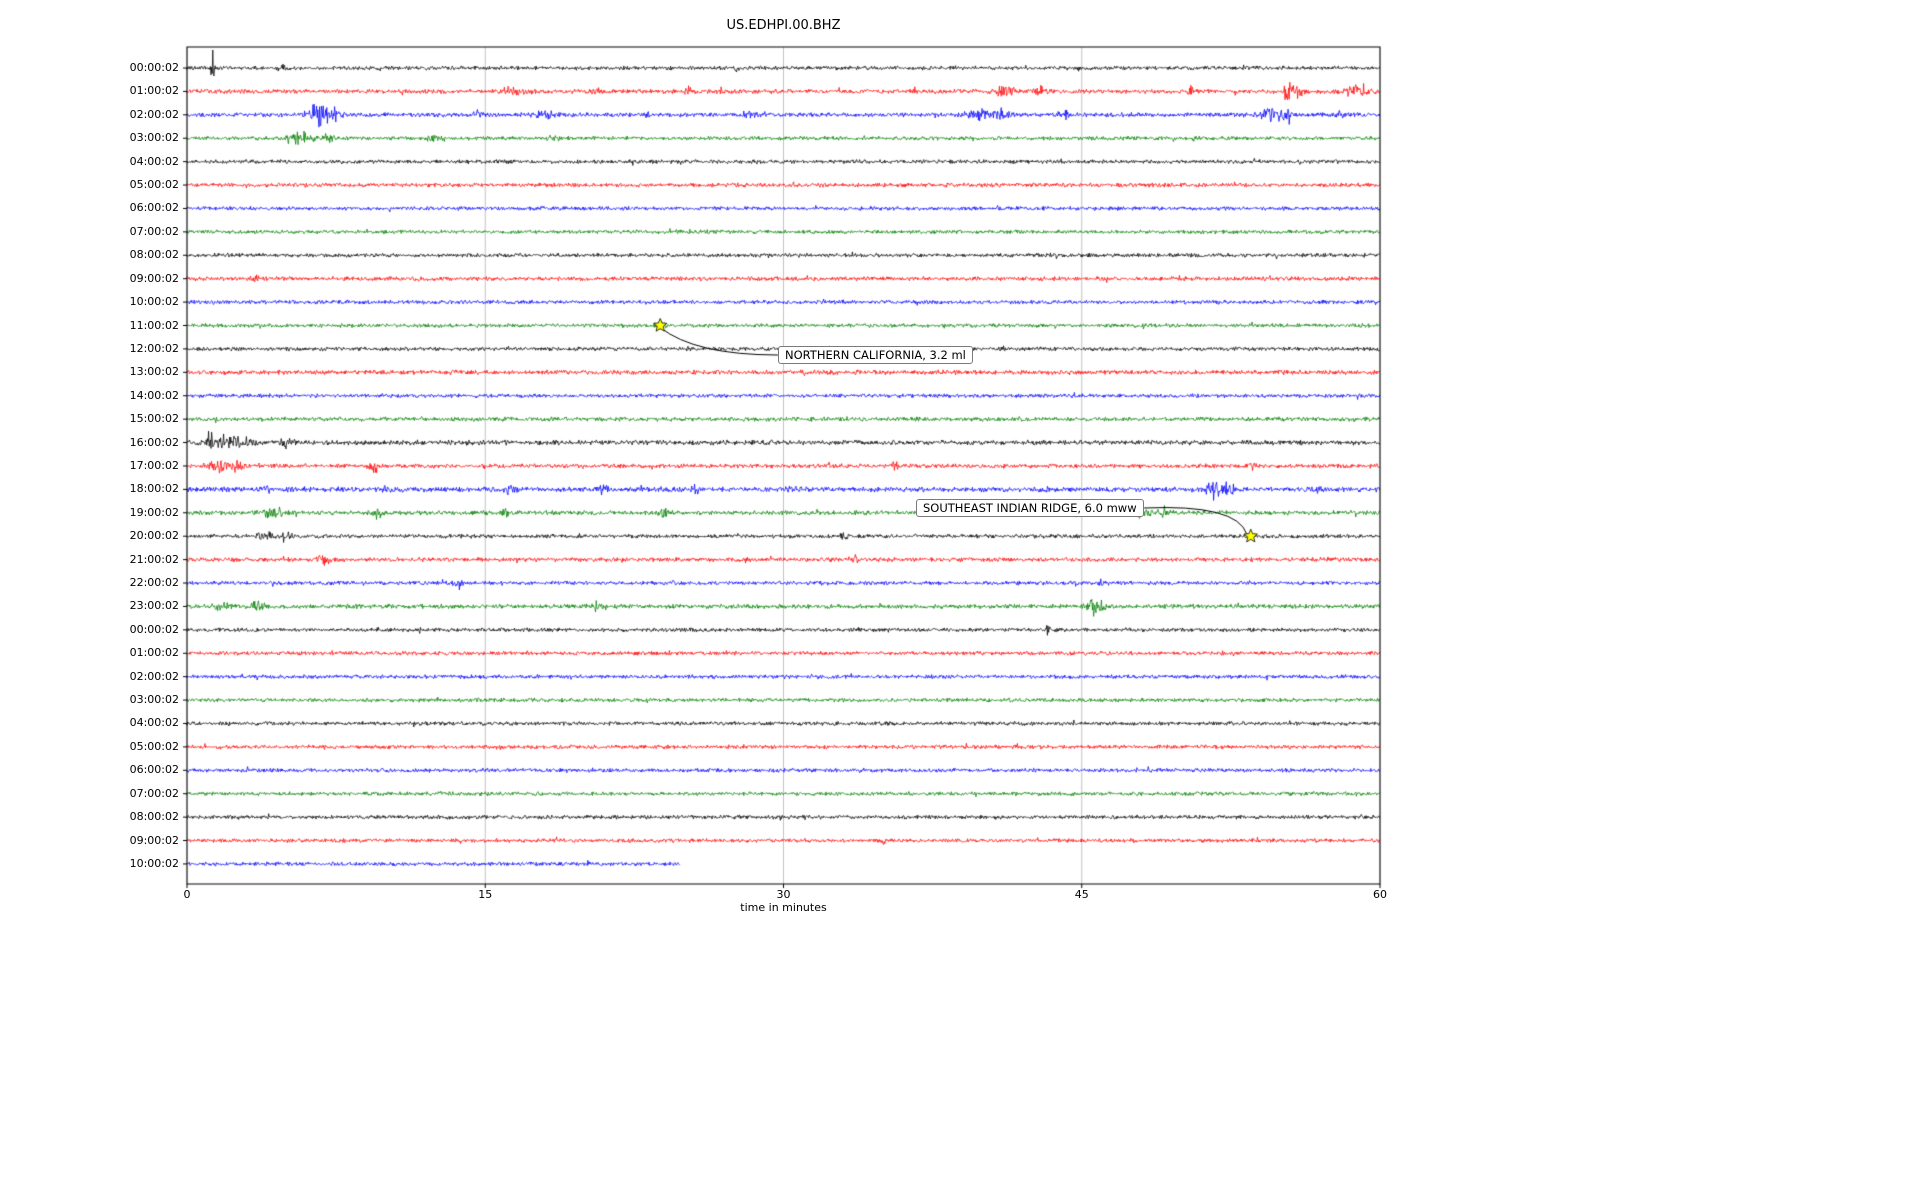 The width and height of the screenshot is (1920, 1200). What do you see at coordinates (154, 442) in the screenshot?
I see `trace-time-label: 16:00:02` at bounding box center [154, 442].